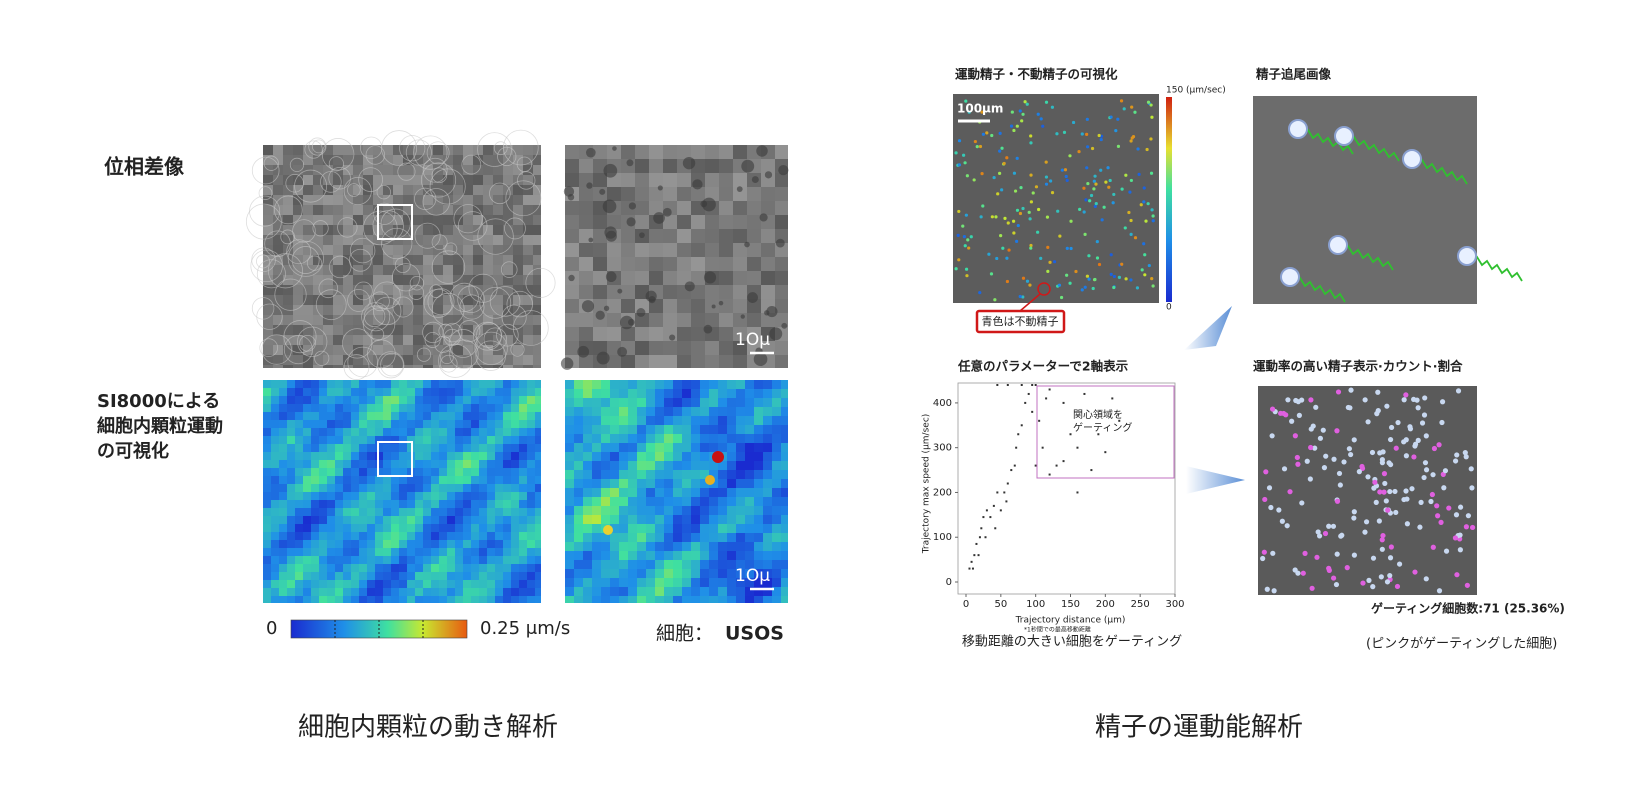 This screenshot has width=1628, height=806. What do you see at coordinates (1036, 74) in the screenshot?
I see `panel-title: 運動精子・不動精子の可視化` at bounding box center [1036, 74].